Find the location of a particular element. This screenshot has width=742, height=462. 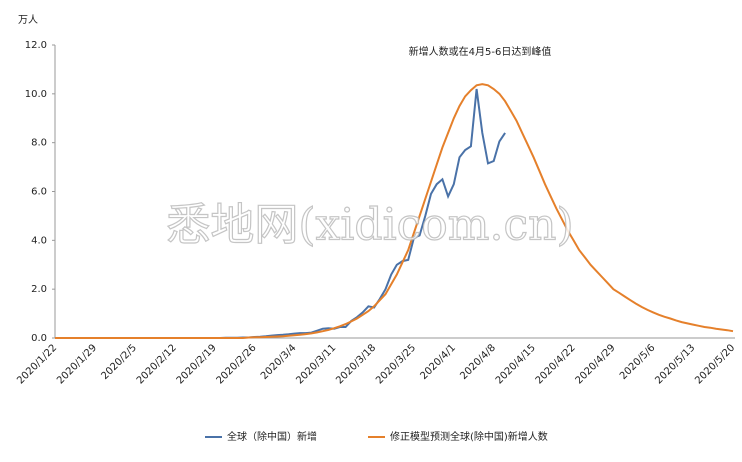

annotation: 新增人数或在4月5-6日达到峰值 is located at coordinates (480, 51).